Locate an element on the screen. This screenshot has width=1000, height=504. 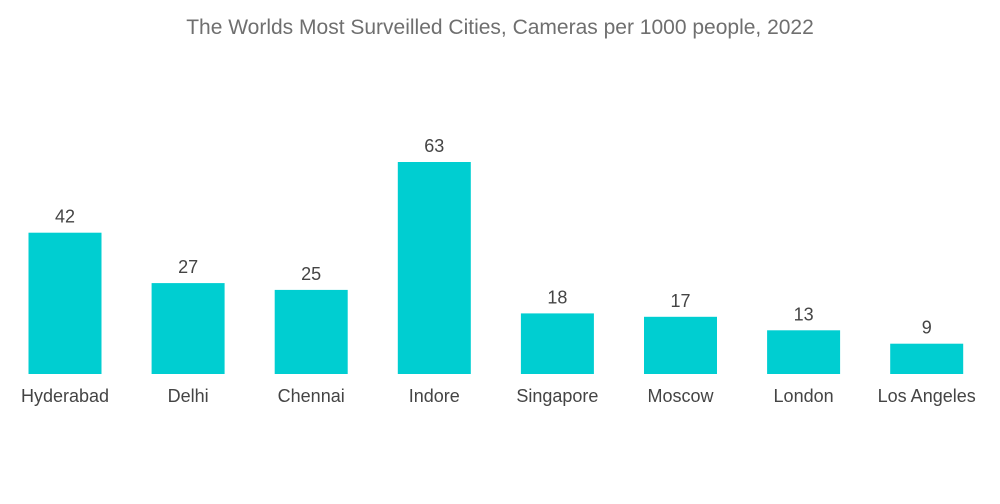
data-label: 27 is located at coordinates (188, 267).